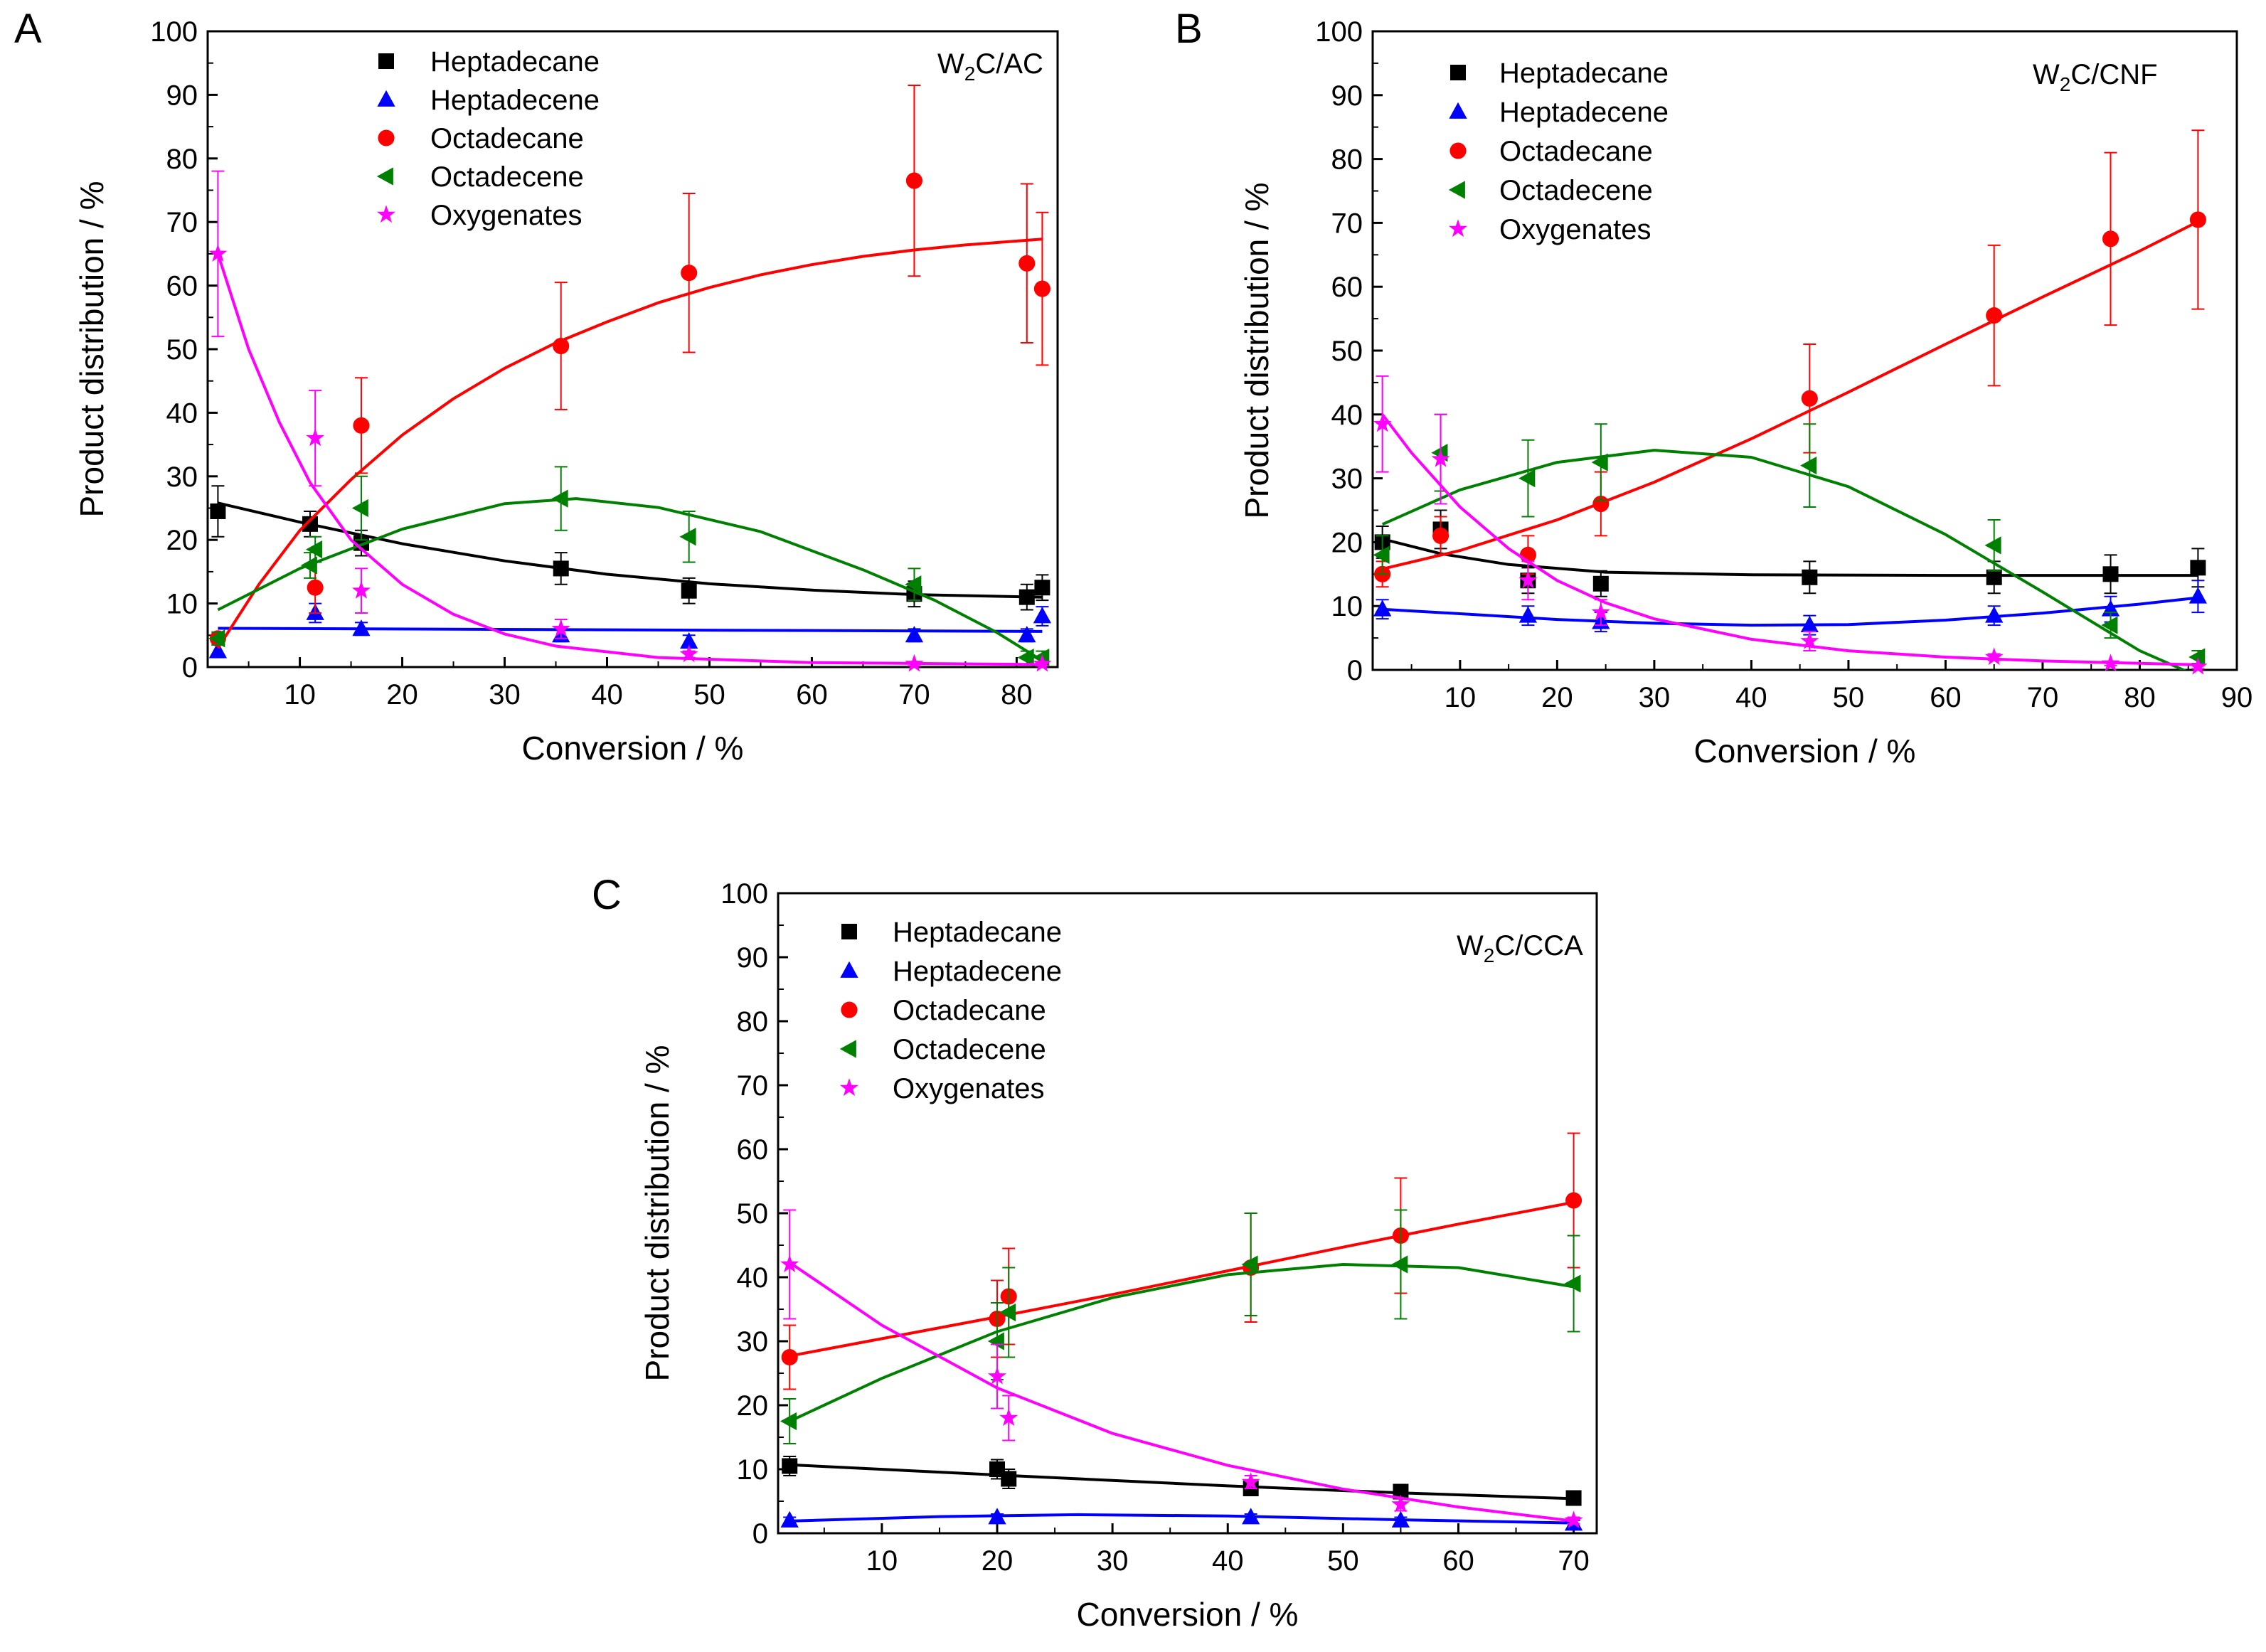 The width and height of the screenshot is (2266, 1652). What do you see at coordinates (850, 1009) in the screenshot?
I see `legend-marker-octadecane` at bounding box center [850, 1009].